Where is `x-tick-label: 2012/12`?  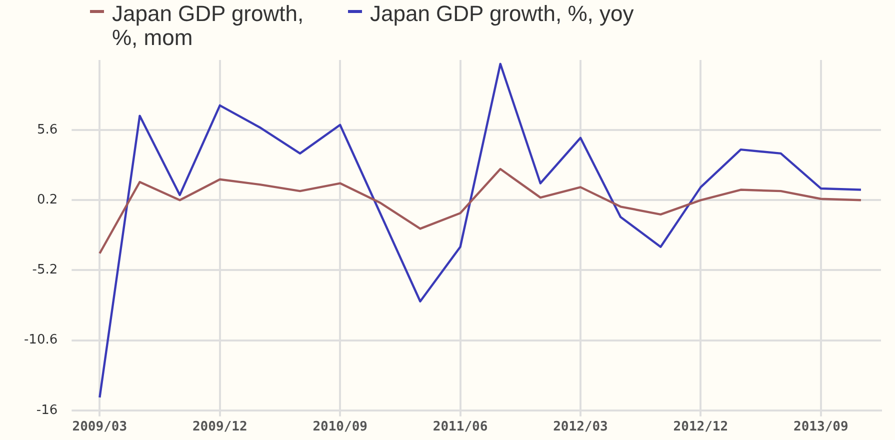
x-tick-label: 2012/12 is located at coordinates (700, 427).